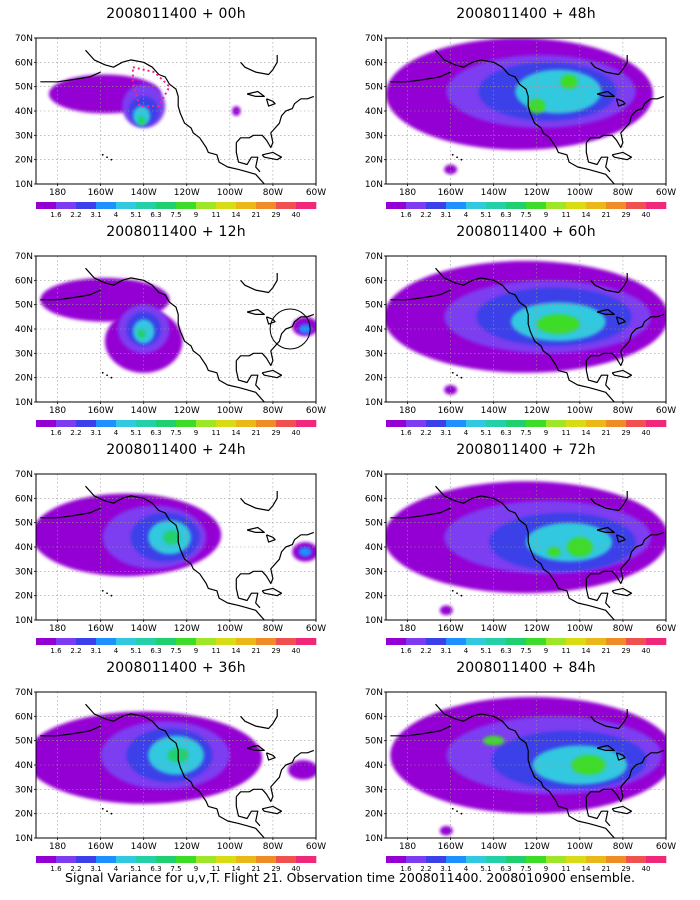  What do you see at coordinates (526, 232) in the screenshot?
I see `panel-title: 2008011400 + 60h` at bounding box center [526, 232].